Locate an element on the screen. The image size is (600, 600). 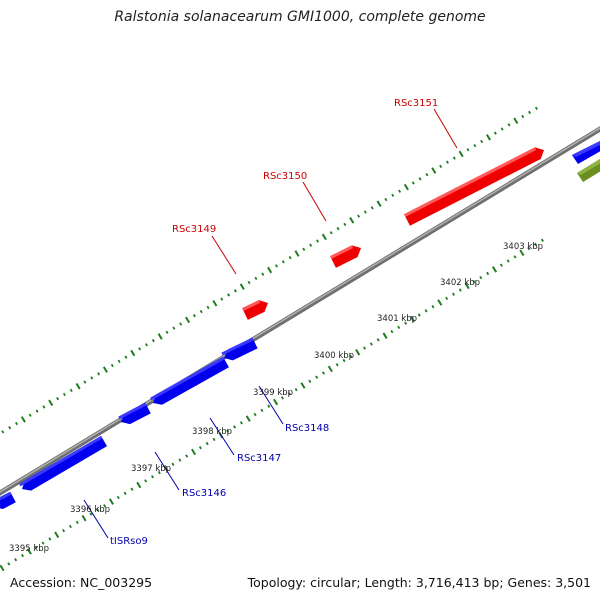
gene-label-rsc3146: RSc3146 is located at coordinates (204, 493).